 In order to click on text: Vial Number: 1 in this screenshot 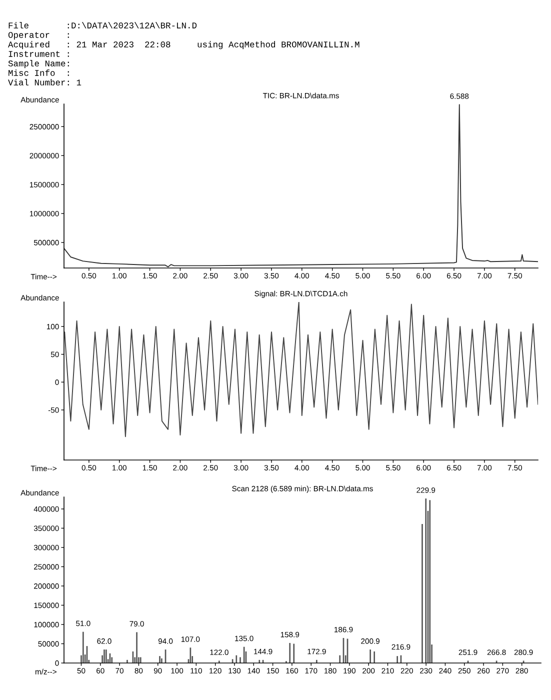, I will do `click(45, 82)`.